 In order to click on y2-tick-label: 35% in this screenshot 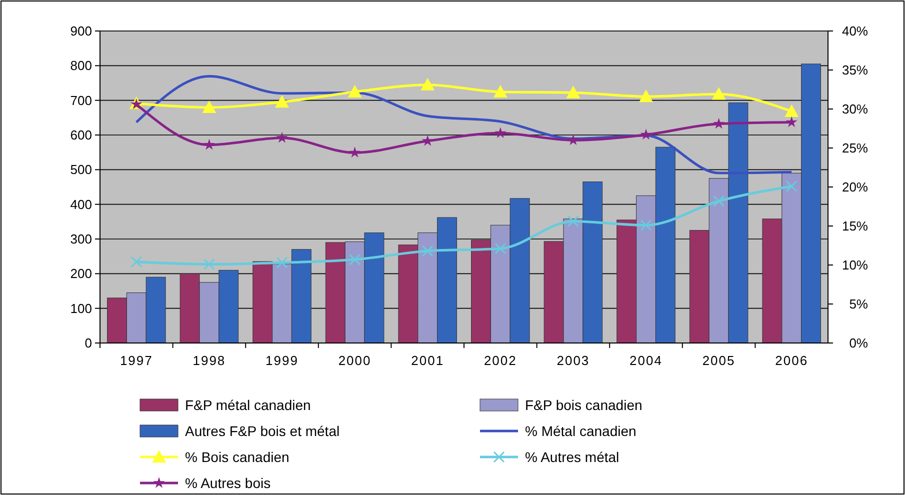, I will do `click(855, 70)`.